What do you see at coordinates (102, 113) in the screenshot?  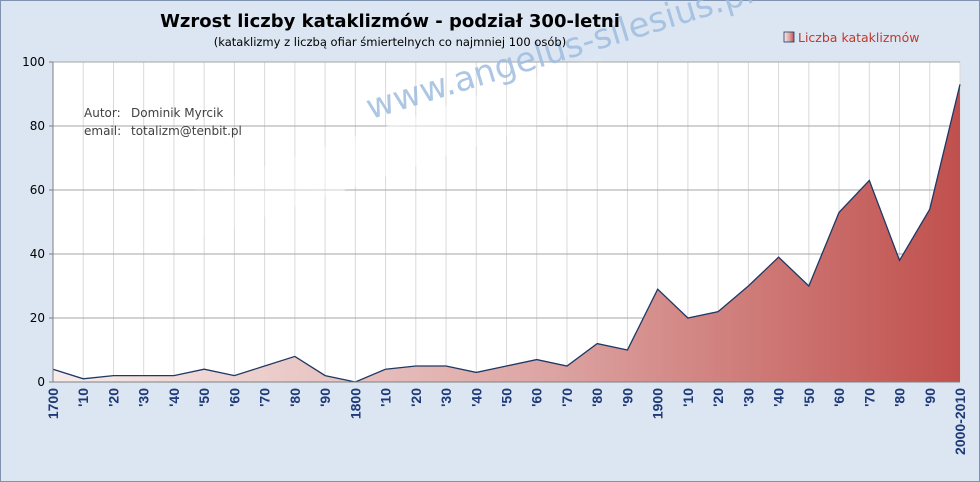 I see `author-label: Autor:` at bounding box center [102, 113].